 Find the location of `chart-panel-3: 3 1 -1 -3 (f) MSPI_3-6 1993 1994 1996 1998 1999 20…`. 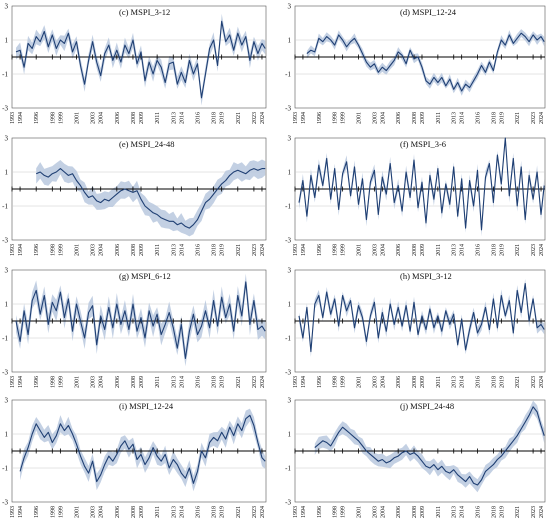

chart-panel-3: 3 1 -1 -3 (f) MSPI_3-6 1993 1994 1996 1998 1999 20… is located at coordinates (415, 195).